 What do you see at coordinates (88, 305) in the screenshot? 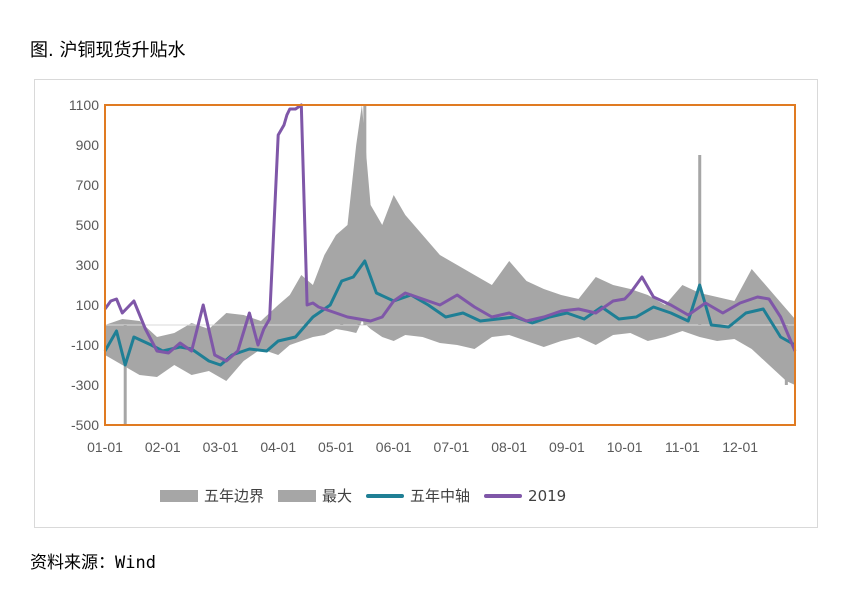
I see `y-tick-label: 100` at bounding box center [88, 305].